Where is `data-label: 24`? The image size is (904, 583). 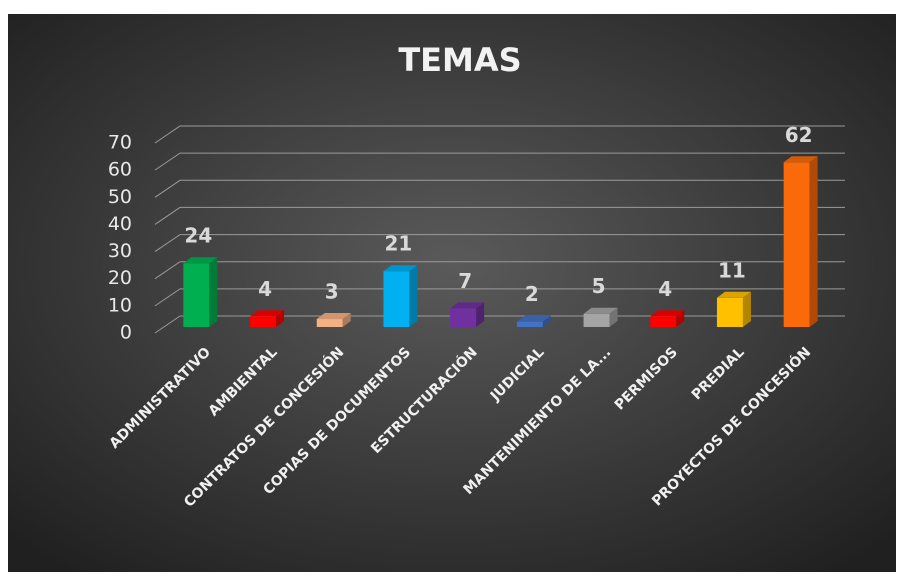
data-label: 24 is located at coordinates (198, 236).